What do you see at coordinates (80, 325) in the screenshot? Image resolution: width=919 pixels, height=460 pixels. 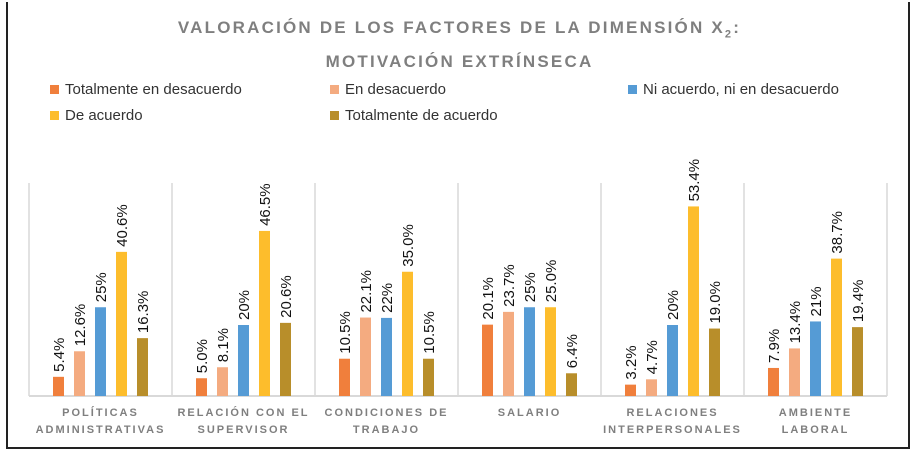 I see `data-label: 12.6%` at bounding box center [80, 325].